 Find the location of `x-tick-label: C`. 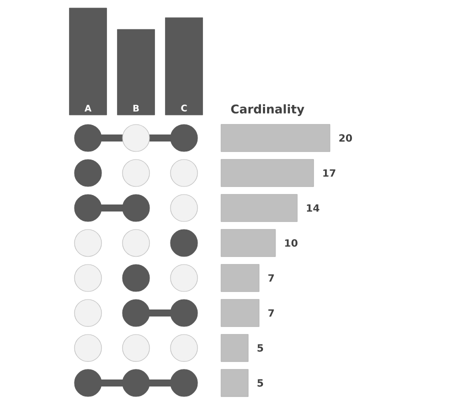

x-tick-label: C is located at coordinates (184, 108).